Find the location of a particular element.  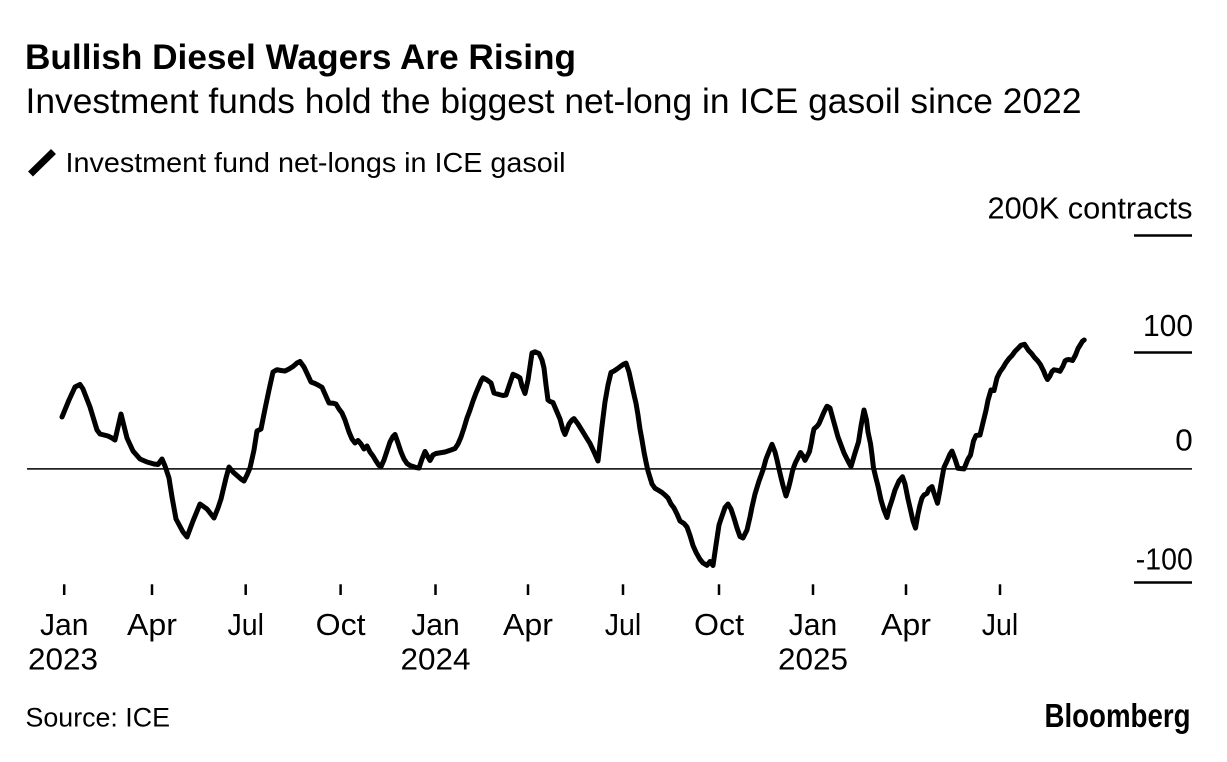

svg-text:Bullish Diesel Wagers Are Risi: Bullish Diesel Wagers Are Rising is located at coordinates (300, 57).